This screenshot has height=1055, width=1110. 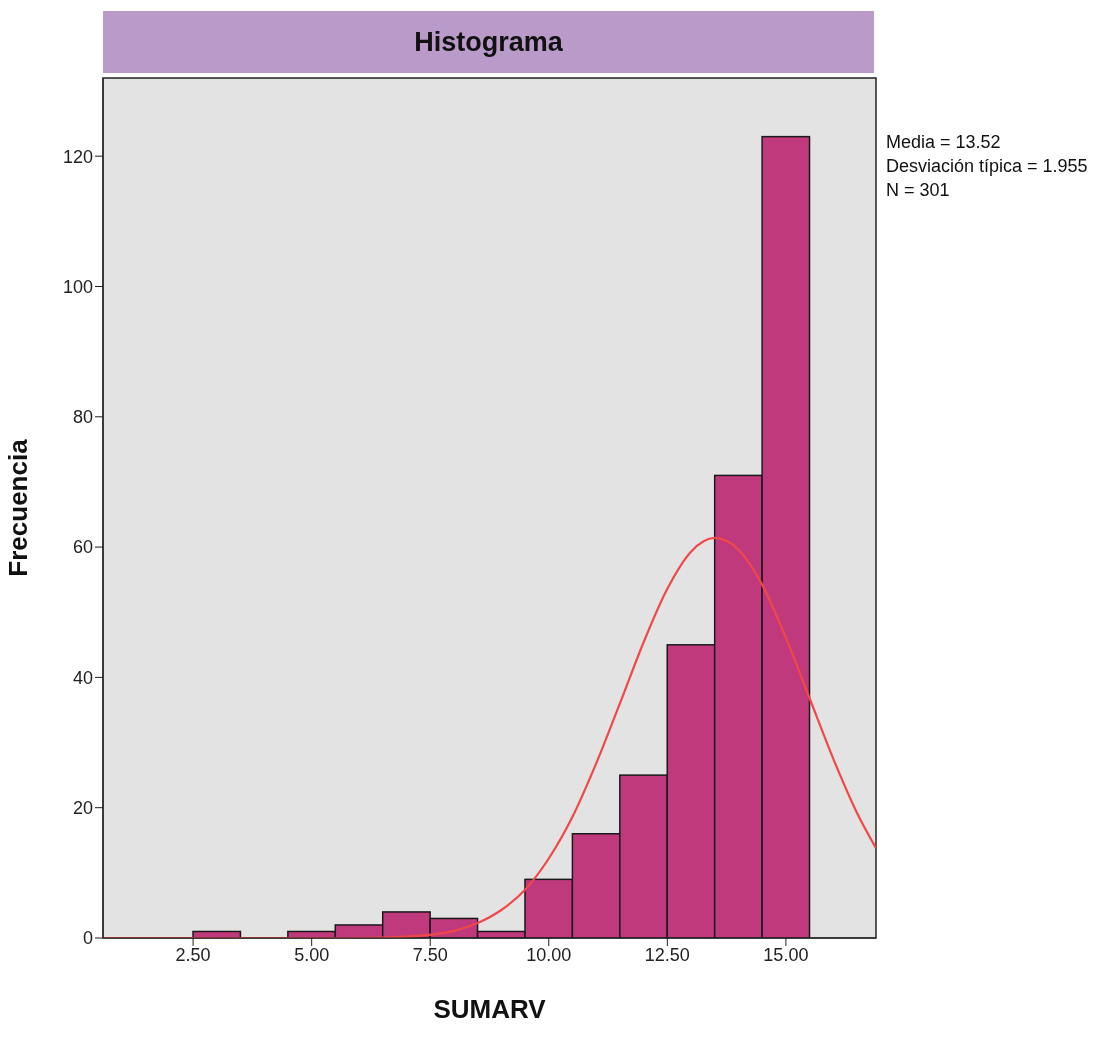 I want to click on x-tick-label: 10.00, so click(x=549, y=954).